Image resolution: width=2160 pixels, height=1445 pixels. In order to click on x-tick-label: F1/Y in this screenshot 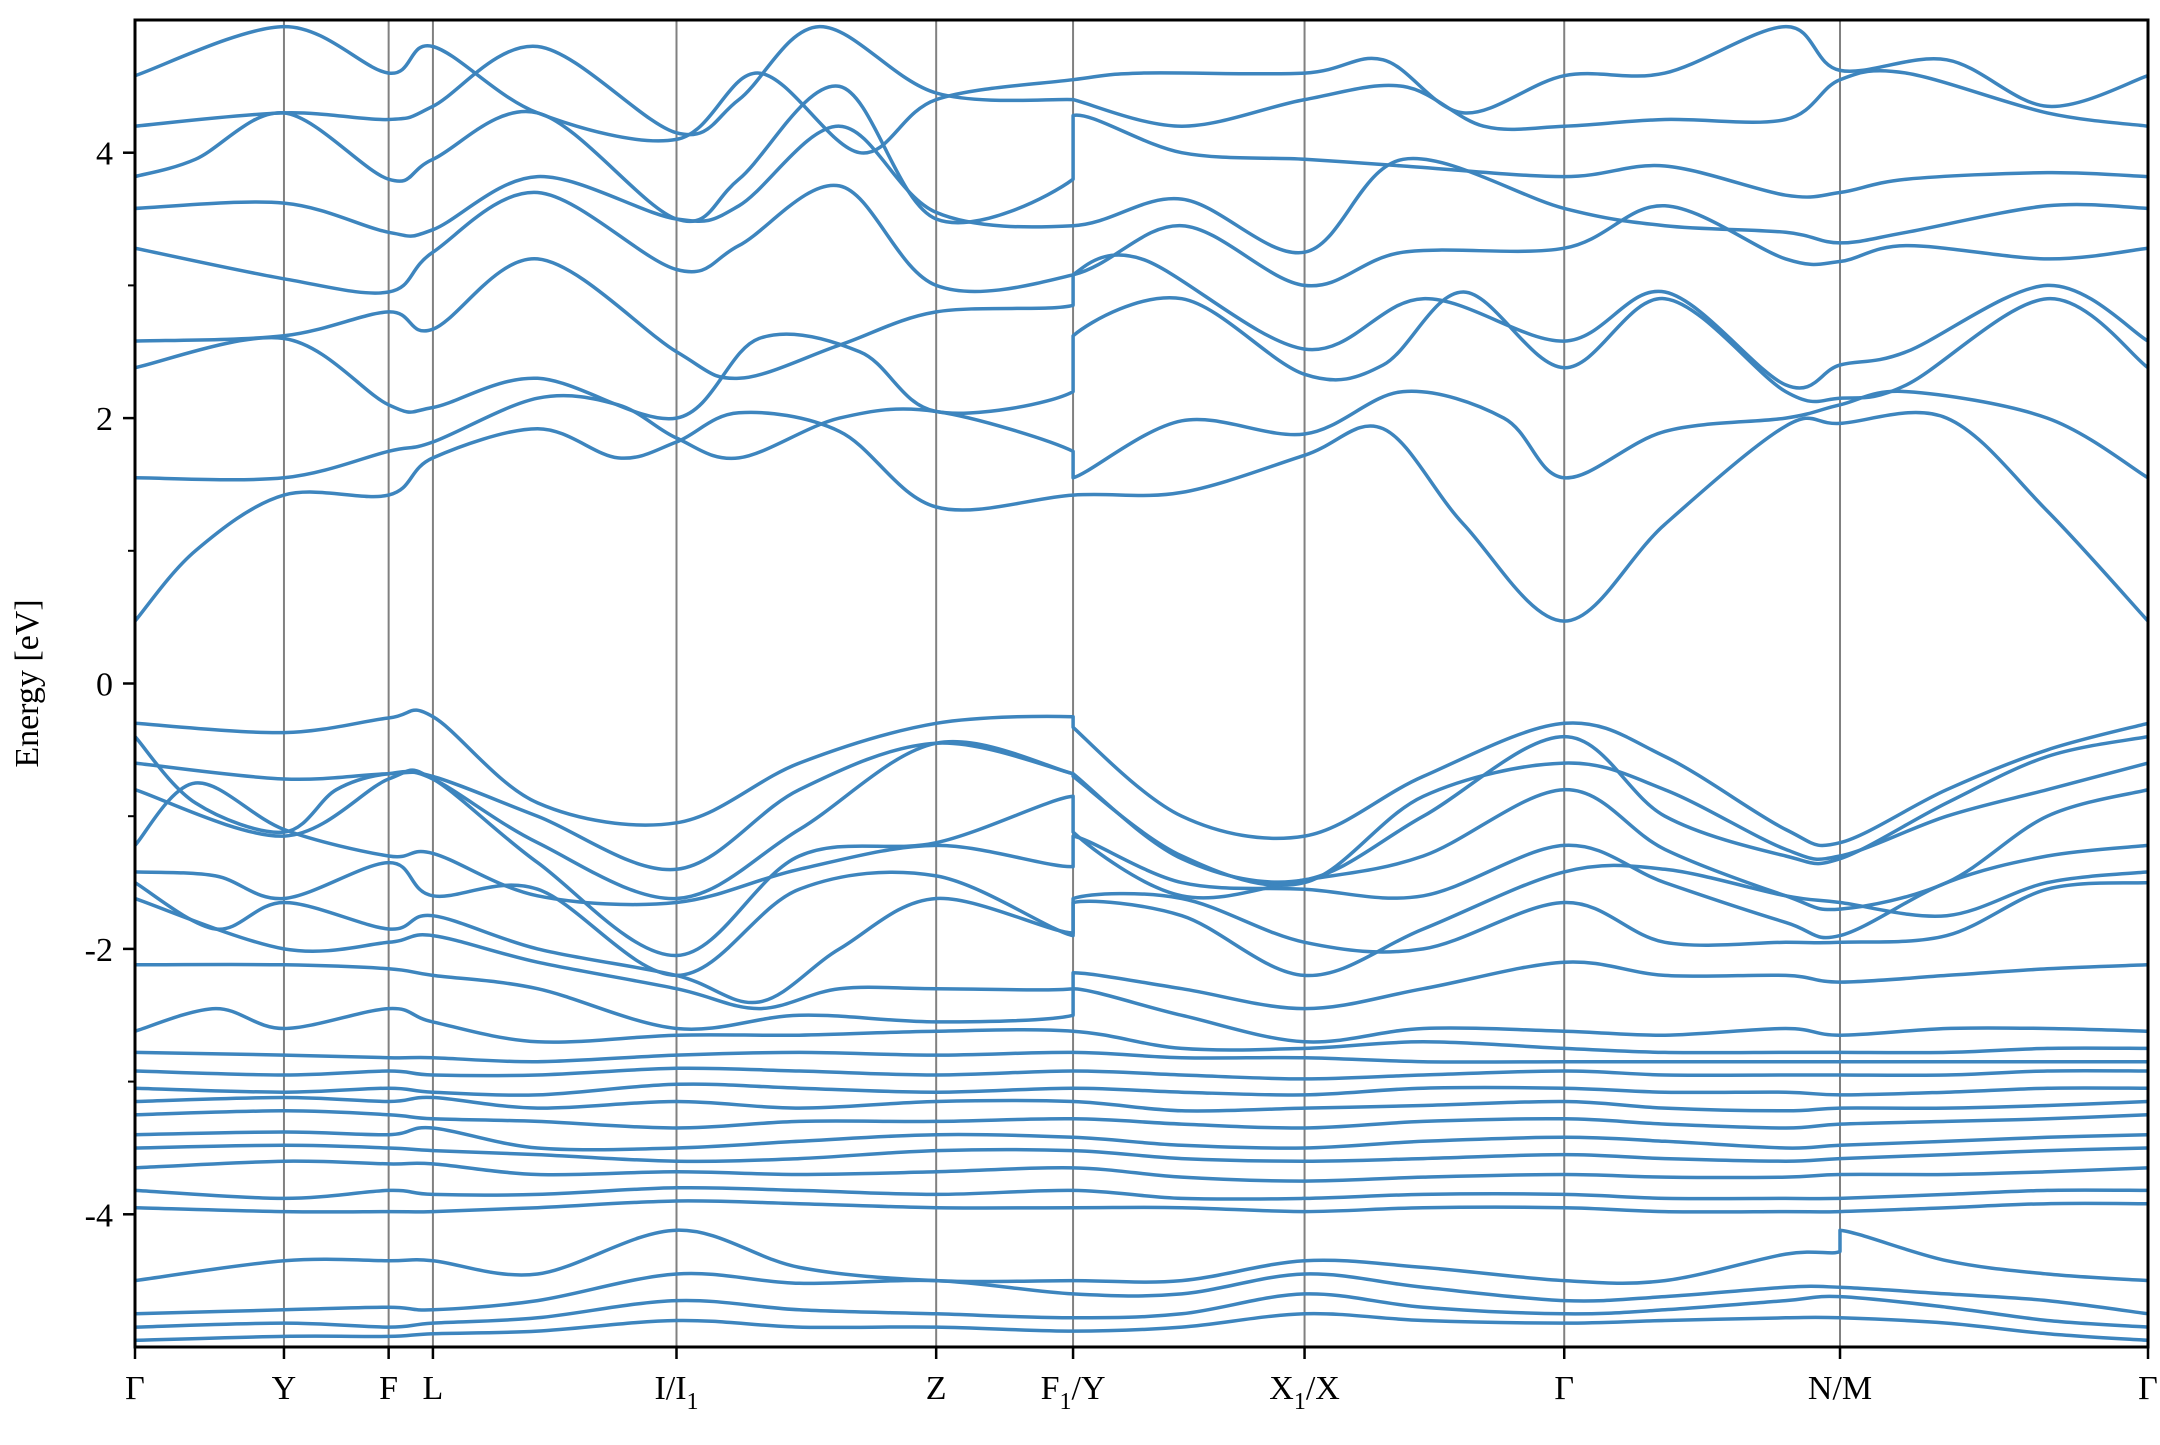, I will do `click(1073, 1392)`.